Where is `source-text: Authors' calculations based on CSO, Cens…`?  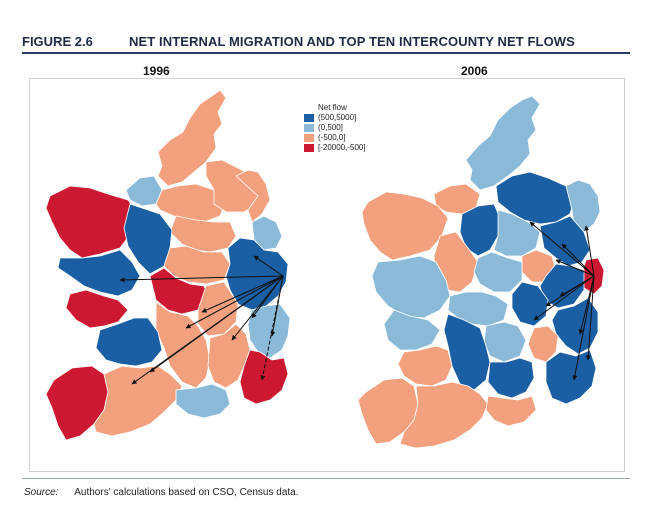 source-text: Authors' calculations based on CSO, Cens… is located at coordinates (186, 492).